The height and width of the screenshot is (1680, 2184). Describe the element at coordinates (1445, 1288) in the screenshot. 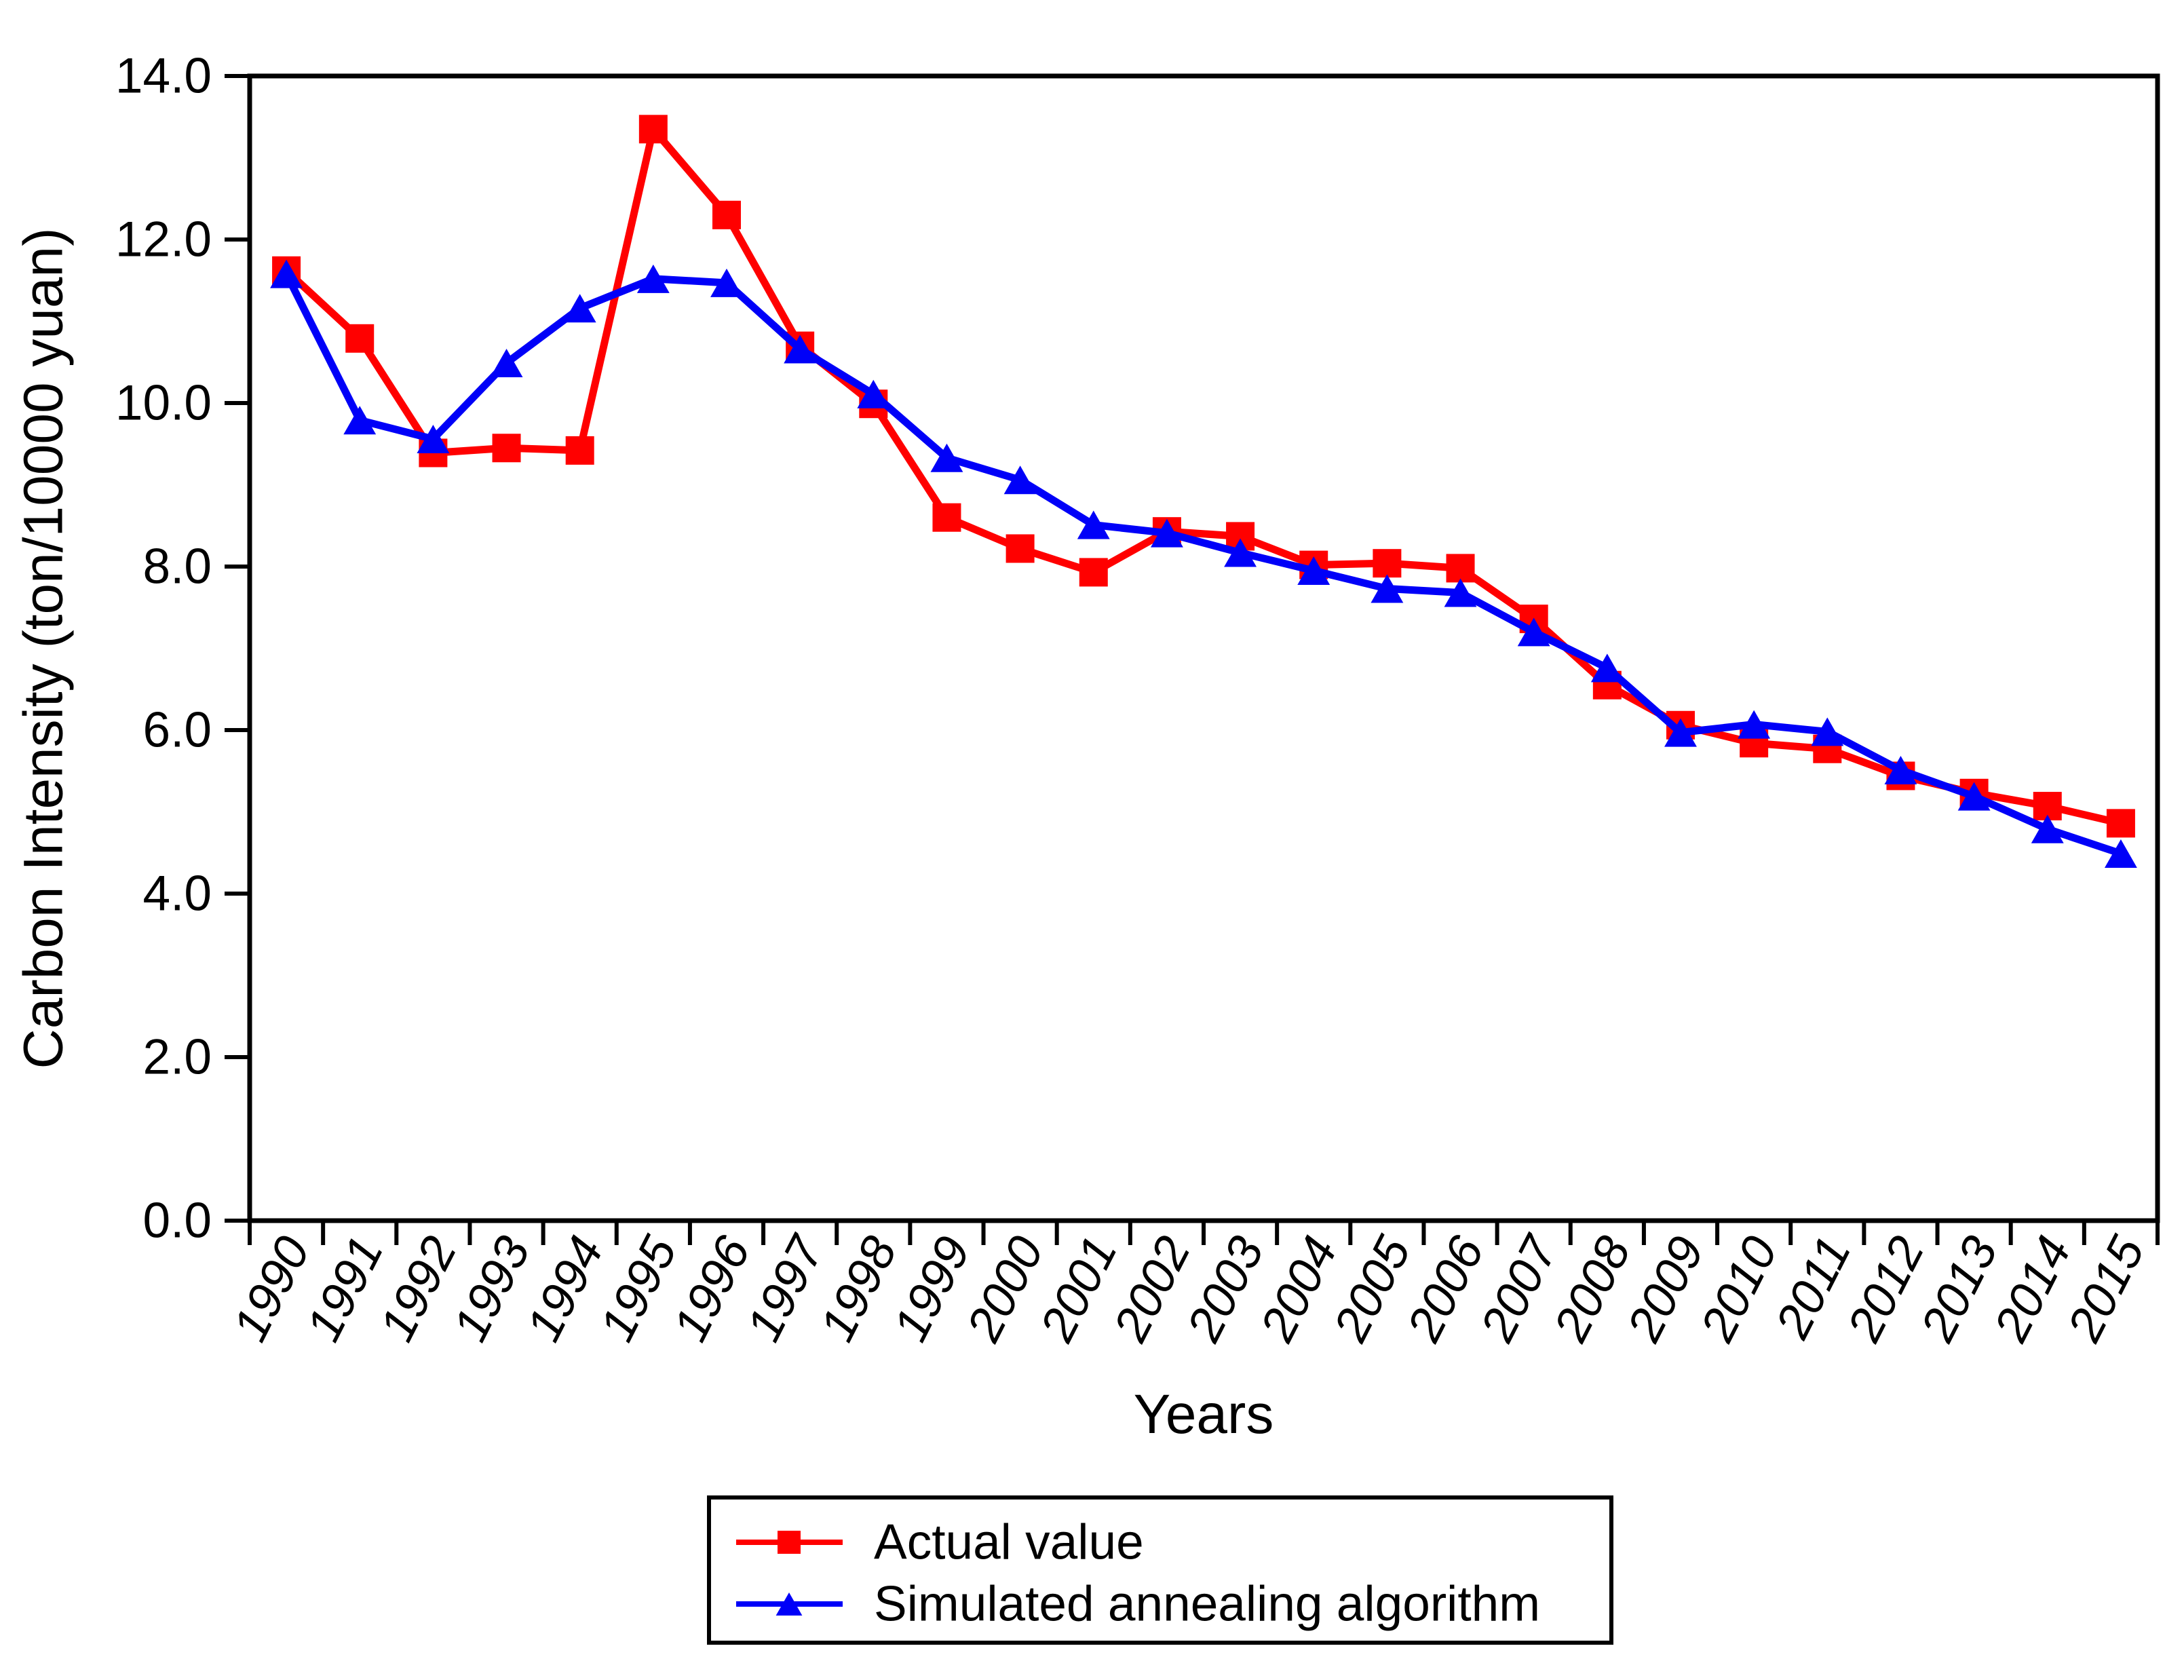

I see `x-tick-label: 2006` at that location.